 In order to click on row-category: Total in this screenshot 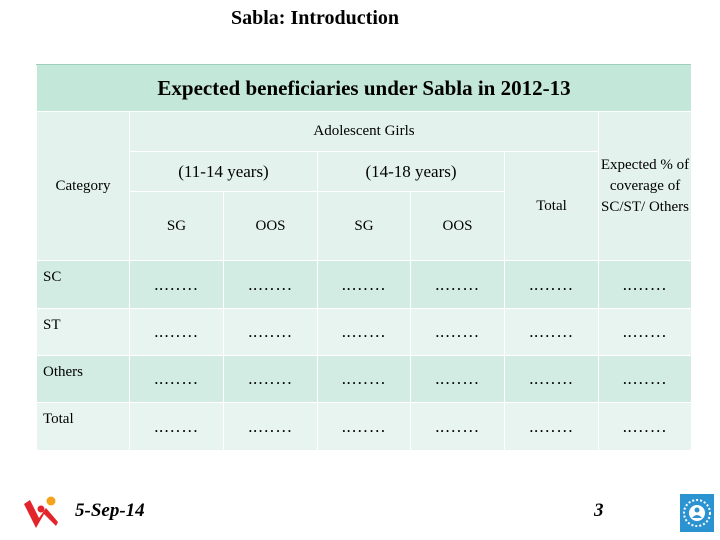, I will do `click(83, 426)`.